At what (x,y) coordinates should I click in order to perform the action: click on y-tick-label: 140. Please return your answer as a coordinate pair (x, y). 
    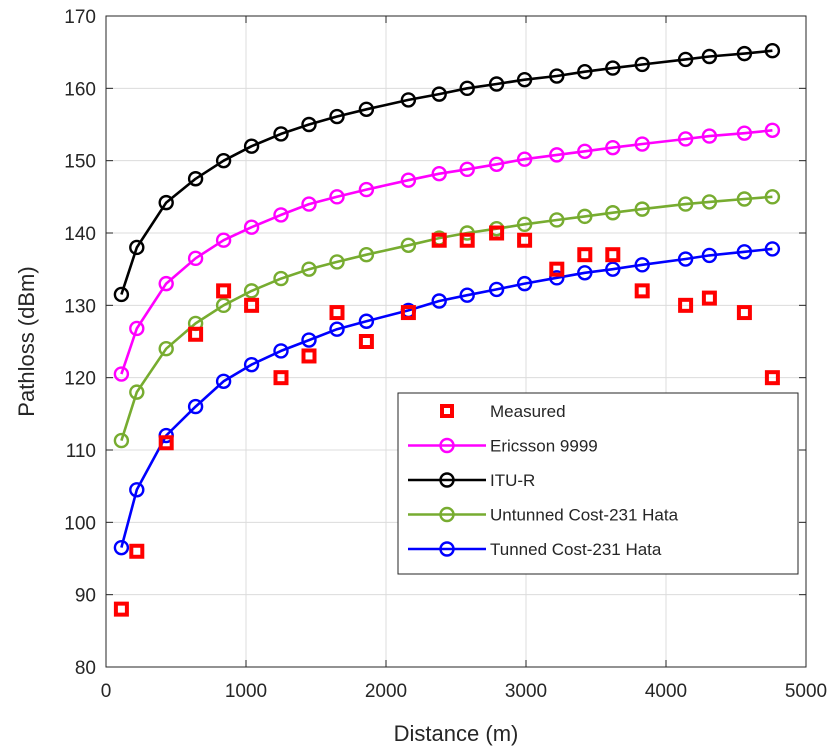
    Looking at the image, I should click on (80, 234).